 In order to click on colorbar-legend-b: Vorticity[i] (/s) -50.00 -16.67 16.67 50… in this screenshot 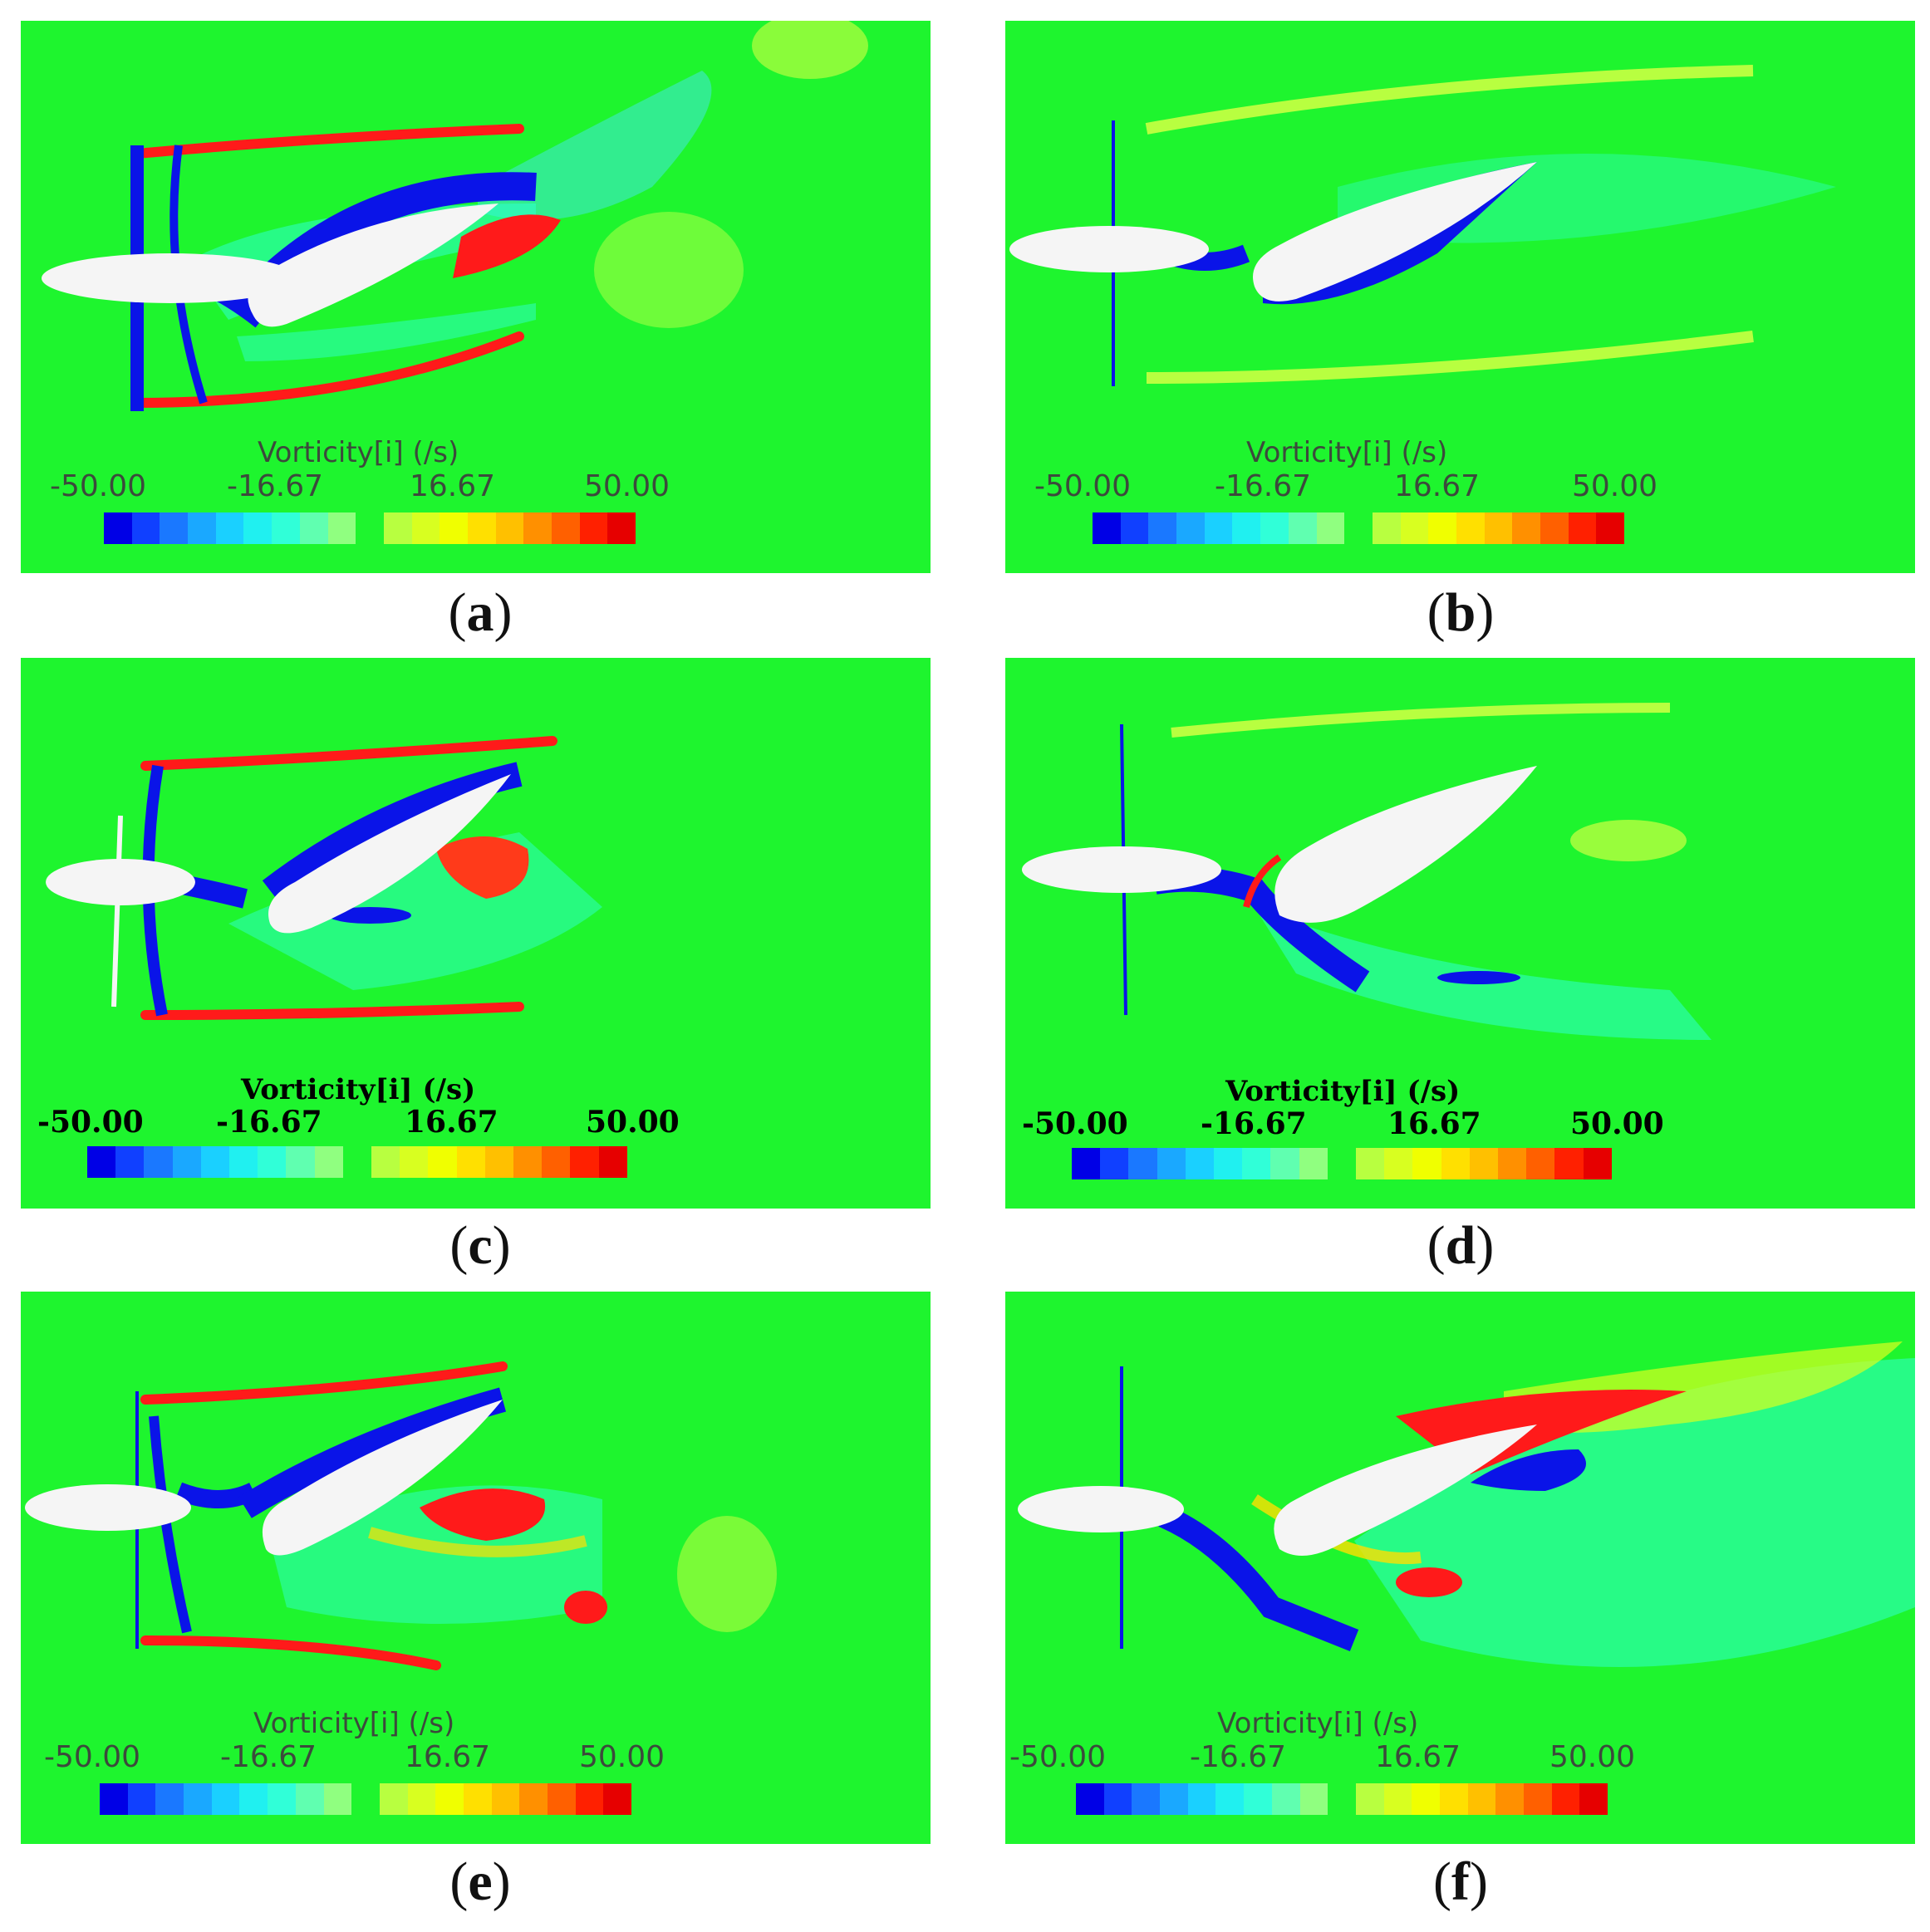, I will do `click(1460, 297)`.